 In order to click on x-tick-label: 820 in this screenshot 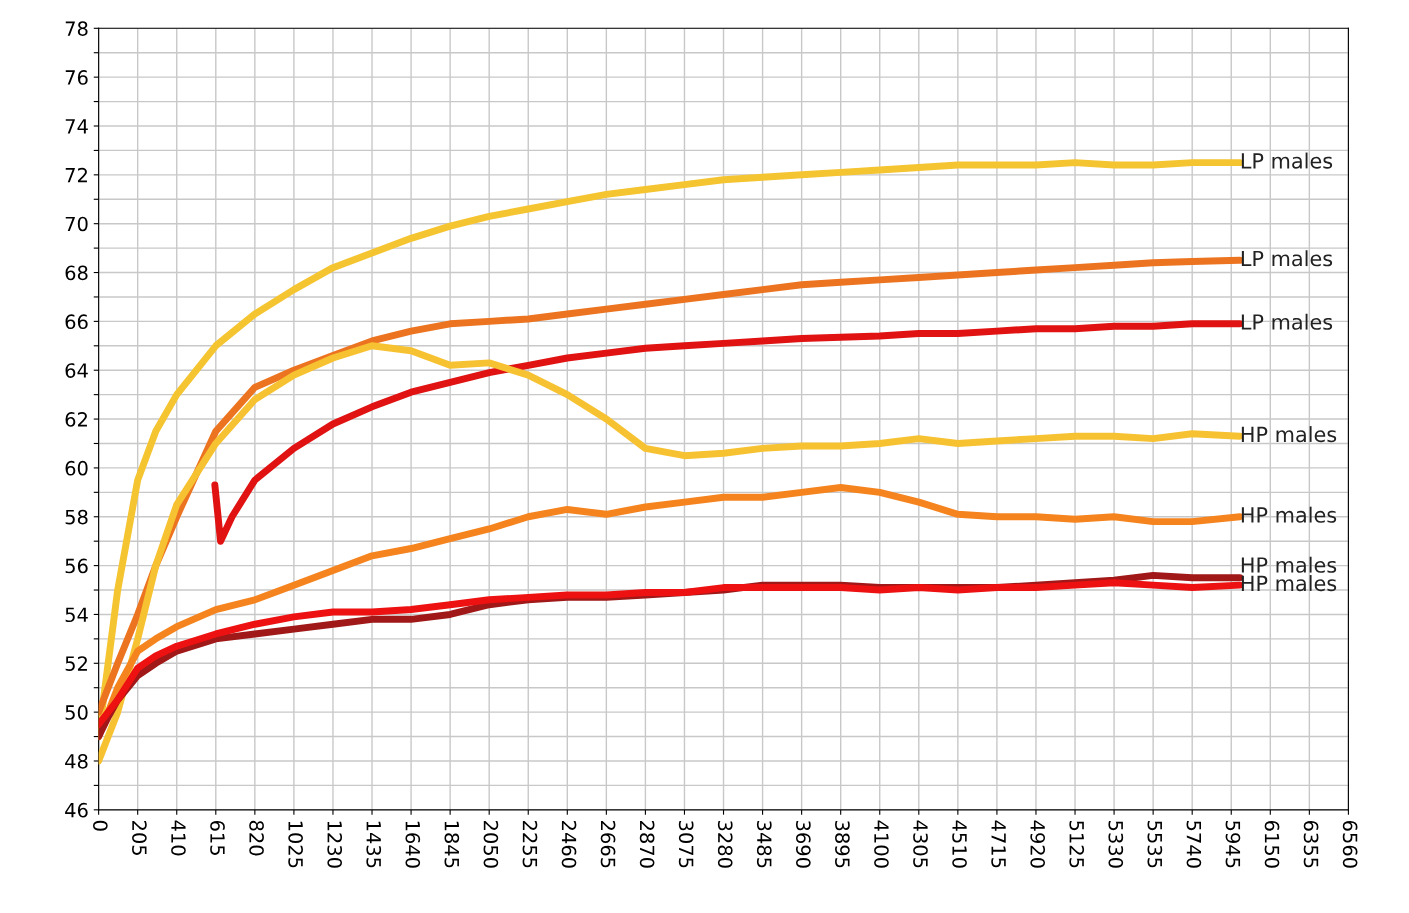, I will do `click(256, 838)`.